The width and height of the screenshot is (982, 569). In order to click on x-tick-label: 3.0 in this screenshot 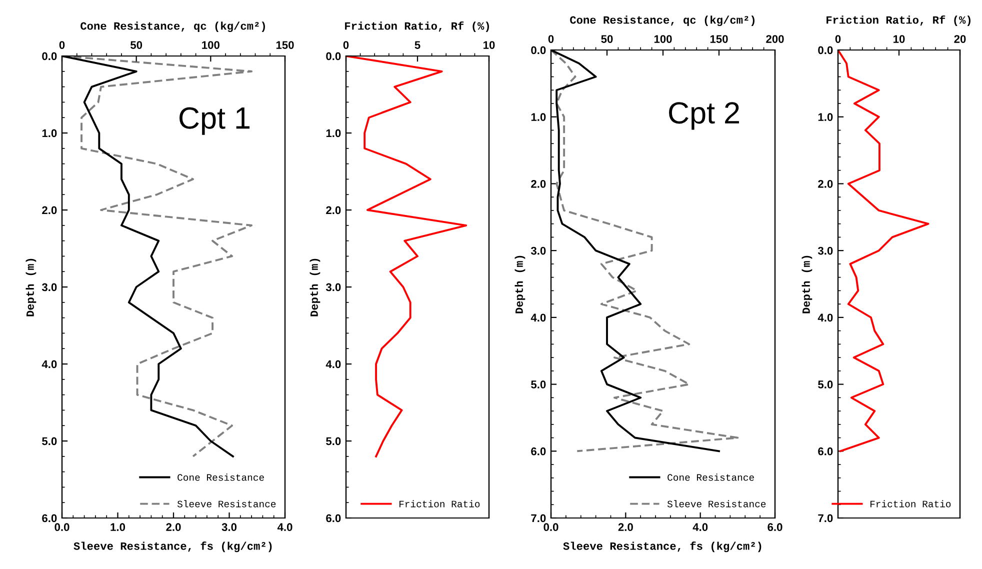, I will do `click(229, 527)`.